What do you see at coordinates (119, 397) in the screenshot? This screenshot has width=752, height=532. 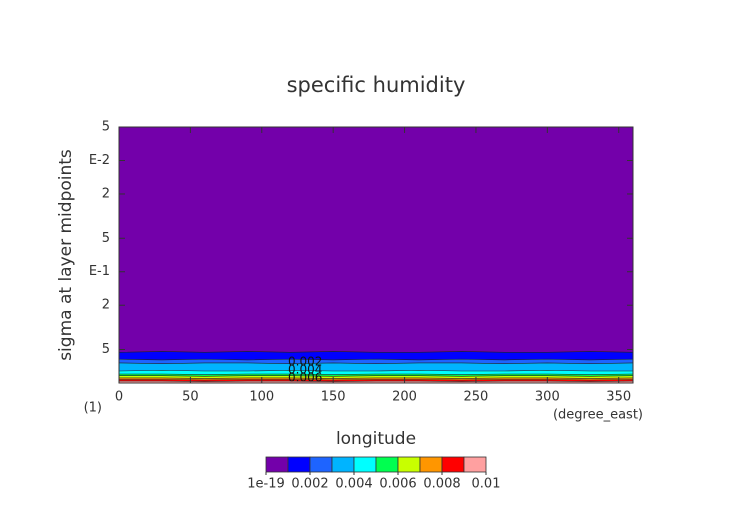 I see `x-tick-label: 0` at bounding box center [119, 397].